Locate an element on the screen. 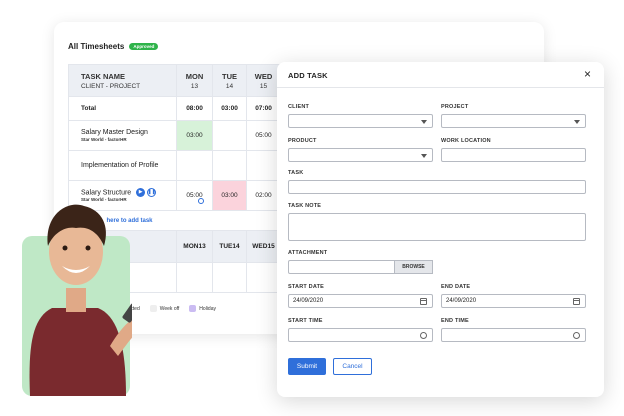 Image resolution: width=624 pixels, height=416 pixels. client-label: CLIENT is located at coordinates (299, 107).